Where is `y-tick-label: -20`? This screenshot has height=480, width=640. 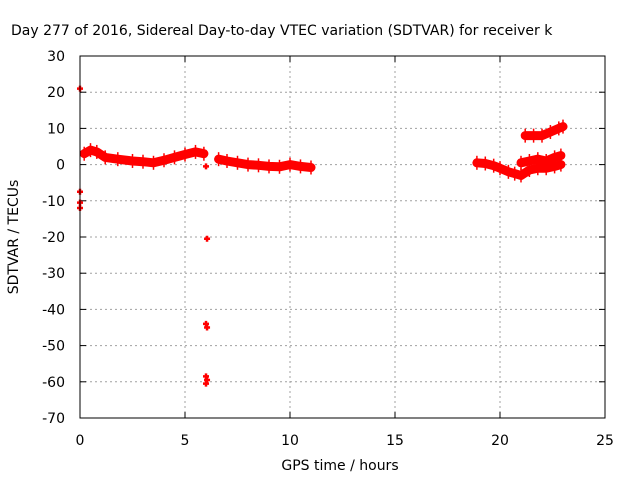 y-tick-label: -20 is located at coordinates (53, 238).